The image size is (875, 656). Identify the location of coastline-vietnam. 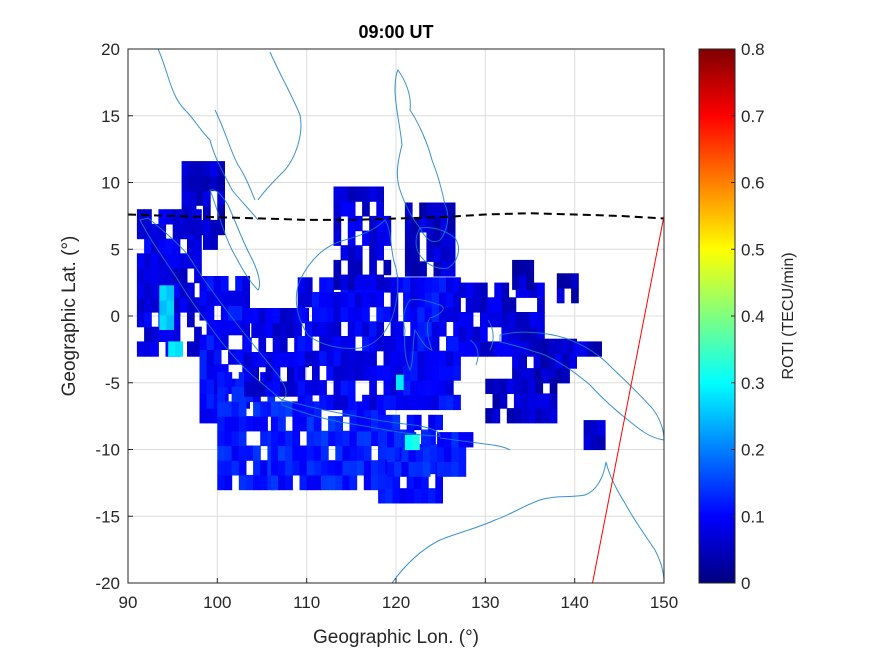
(279, 126).